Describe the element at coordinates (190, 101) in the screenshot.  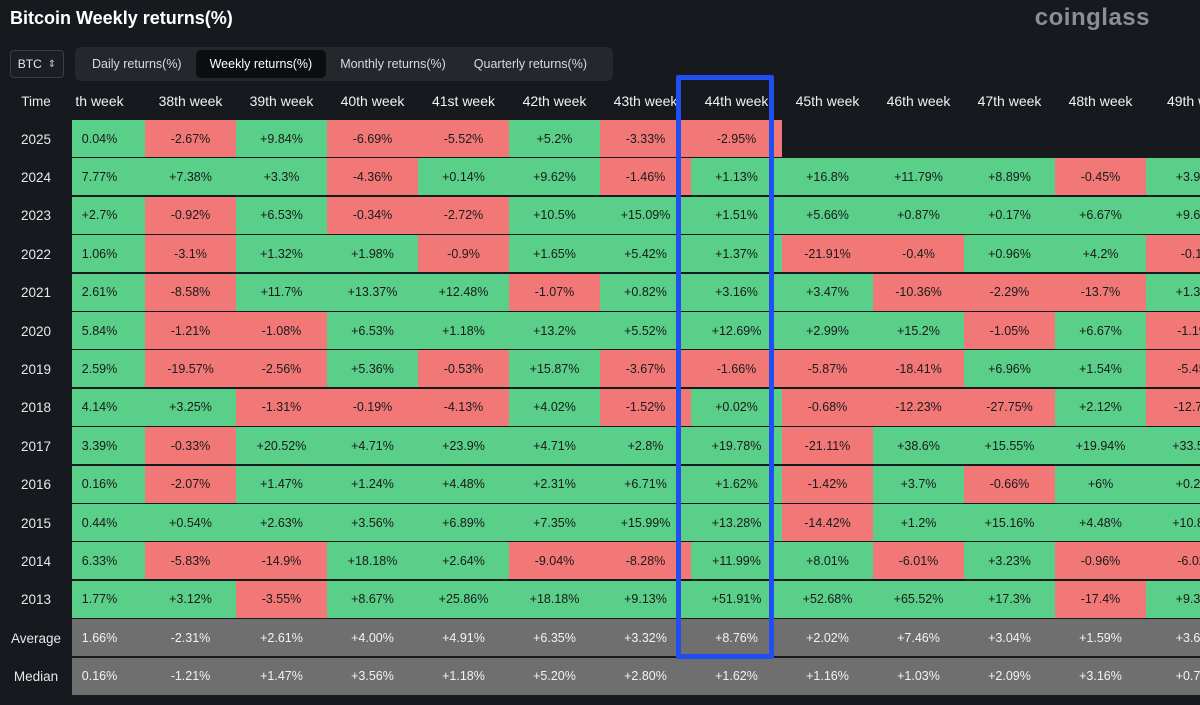
I see `column-header: 38th week` at that location.